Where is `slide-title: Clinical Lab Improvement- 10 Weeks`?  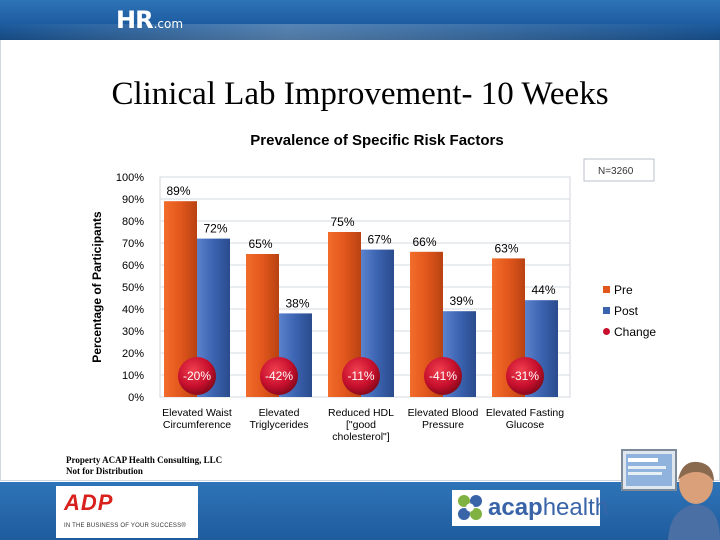
slide-title: Clinical Lab Improvement- 10 Weeks is located at coordinates (360, 94).